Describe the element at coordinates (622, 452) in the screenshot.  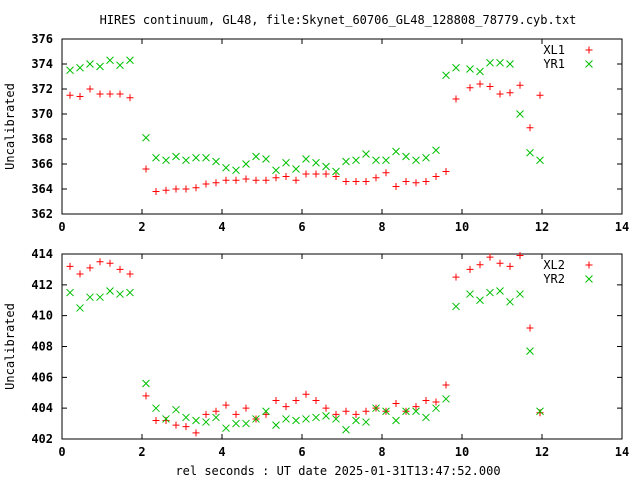
I see `x-tick-label: 14` at that location.